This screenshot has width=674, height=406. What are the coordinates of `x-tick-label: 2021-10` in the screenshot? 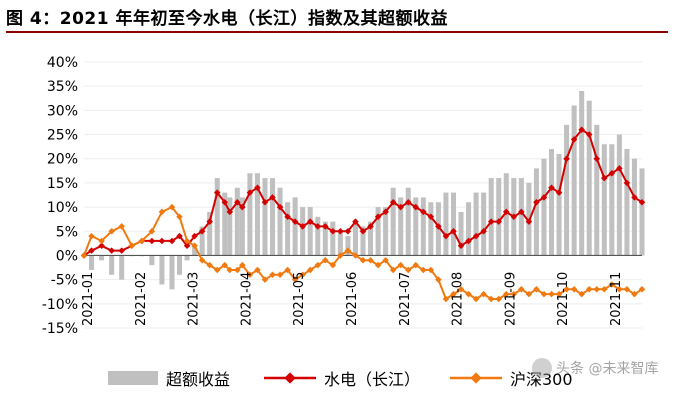 It's located at (563, 299).